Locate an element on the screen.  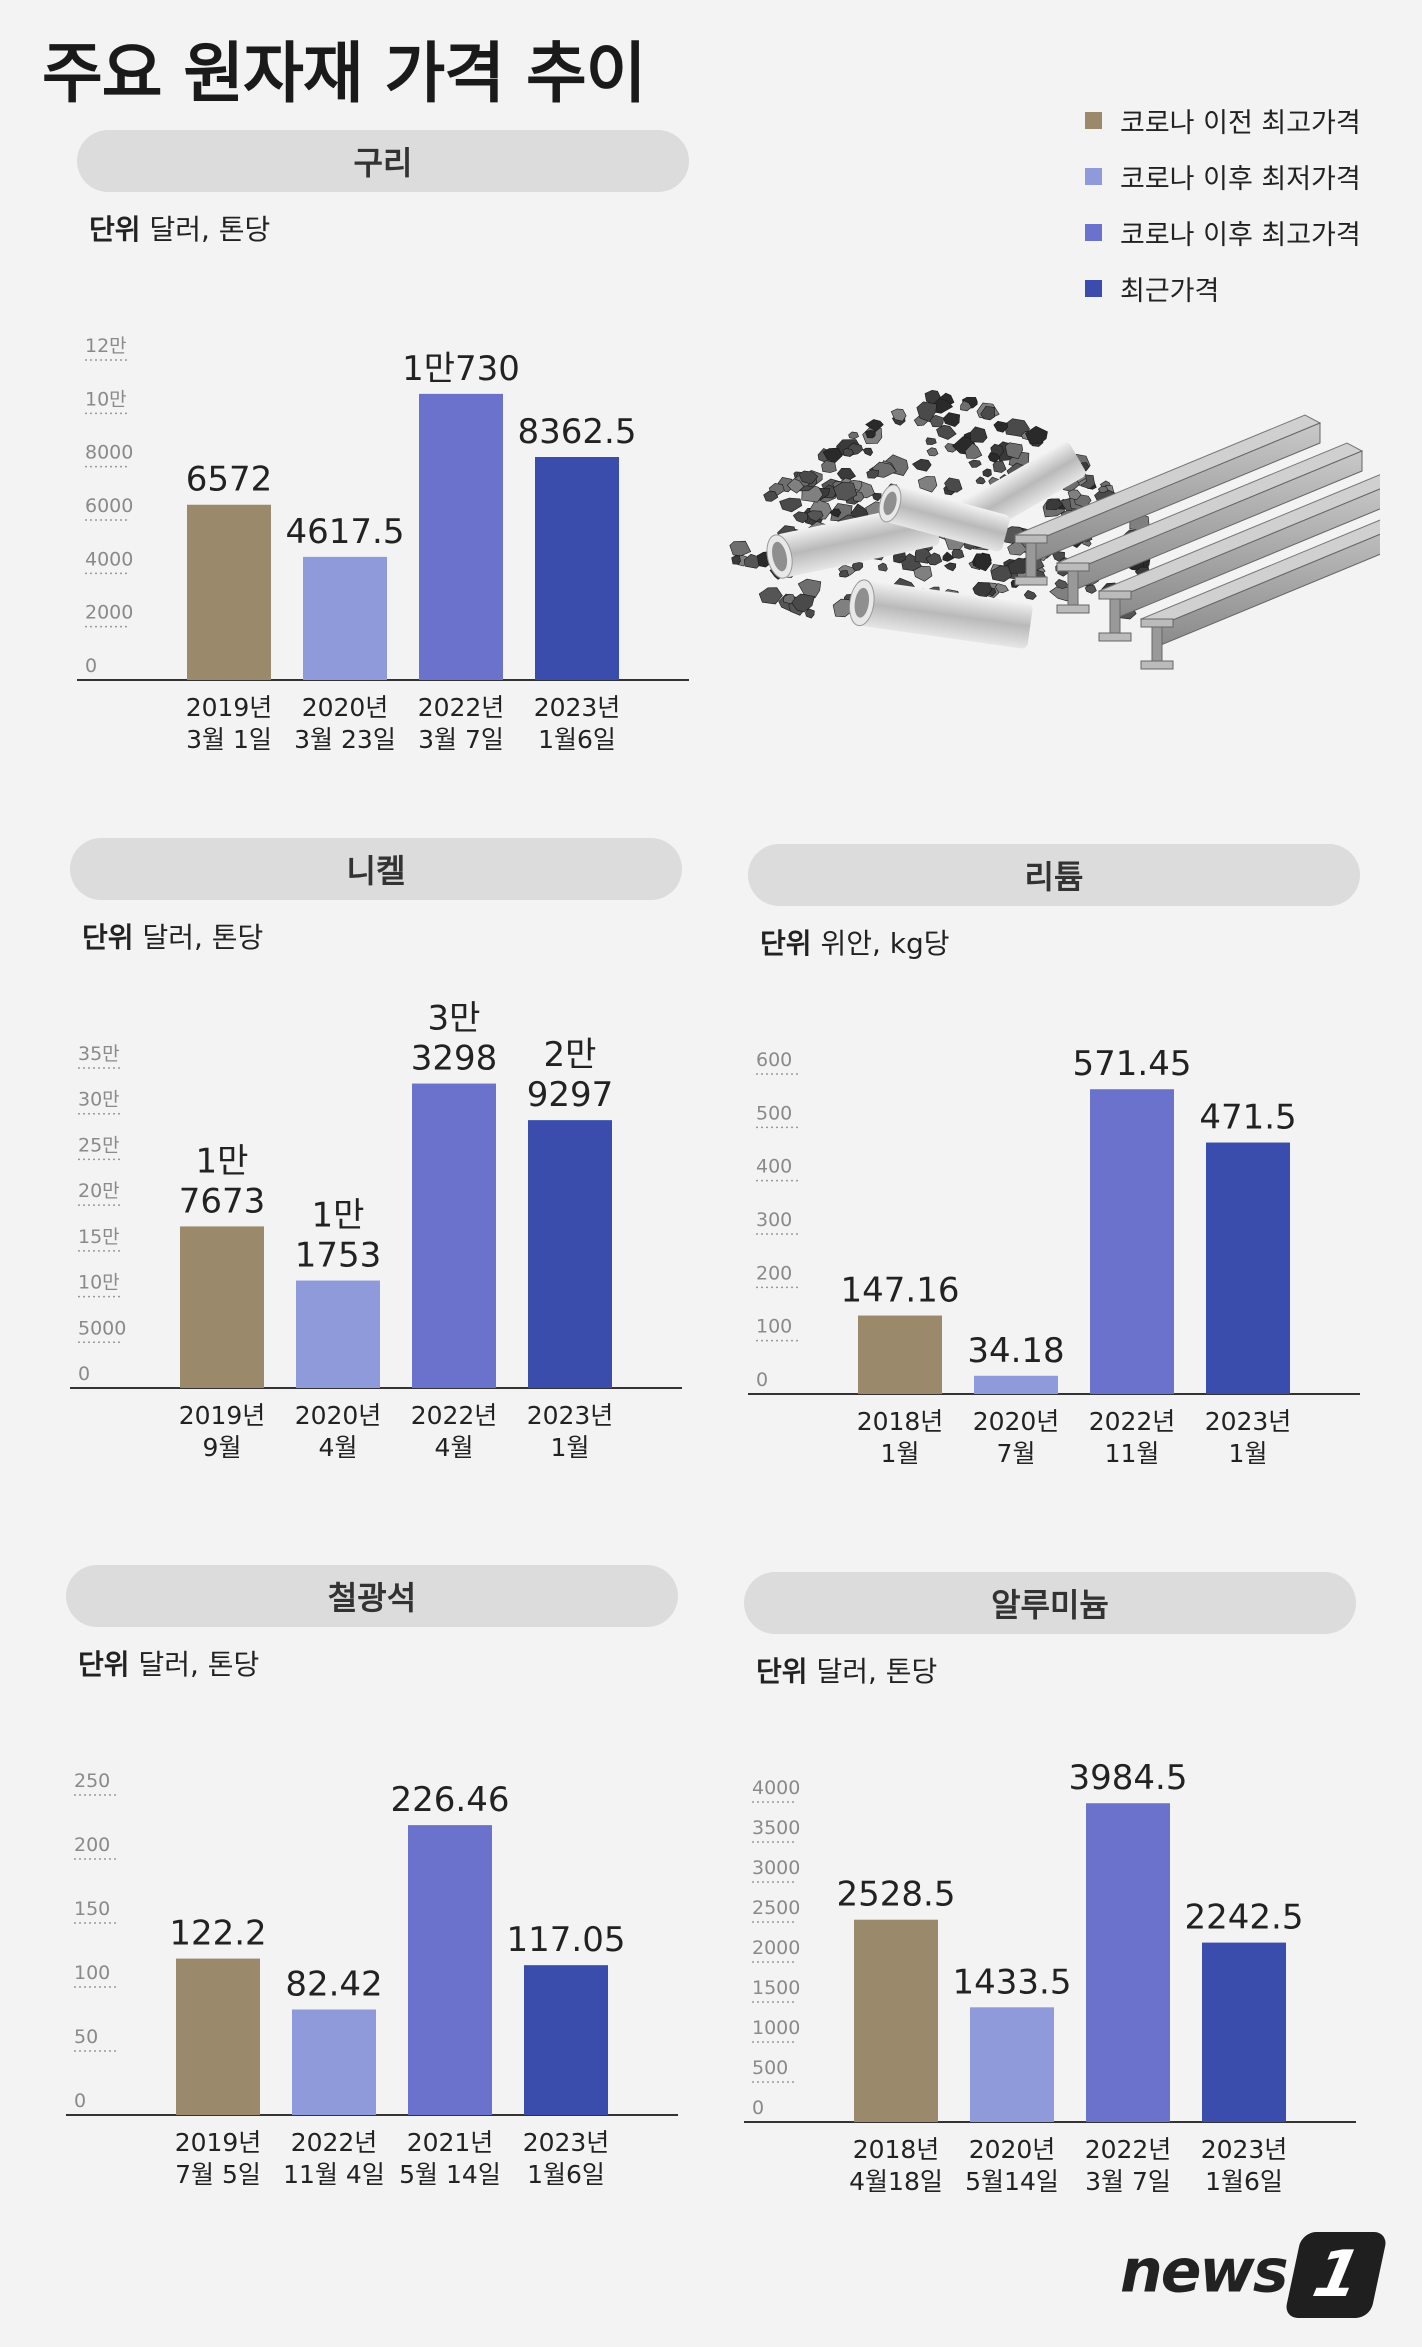
logo-mark: 1 is located at coordinates (1335, 2275).